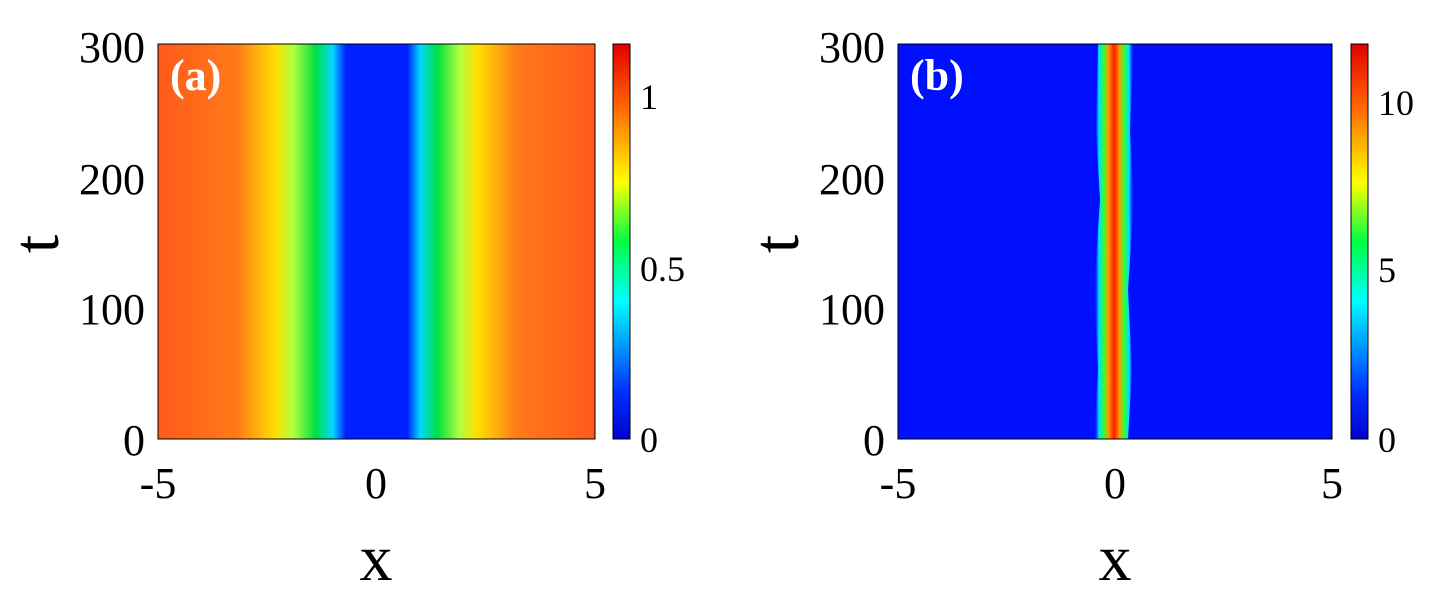 This screenshot has width=1444, height=591. Describe the element at coordinates (112, 179) in the screenshot. I see `y-tick-a-2: 200` at that location.